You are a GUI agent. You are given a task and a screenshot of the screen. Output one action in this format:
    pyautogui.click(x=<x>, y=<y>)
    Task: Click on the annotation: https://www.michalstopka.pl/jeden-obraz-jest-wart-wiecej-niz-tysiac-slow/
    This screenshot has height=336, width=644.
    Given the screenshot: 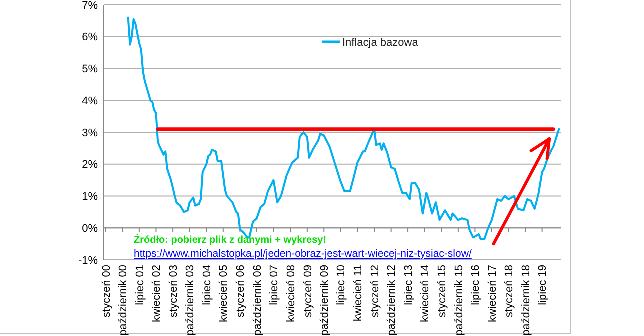 What is the action you would take?
    pyautogui.click(x=303, y=254)
    